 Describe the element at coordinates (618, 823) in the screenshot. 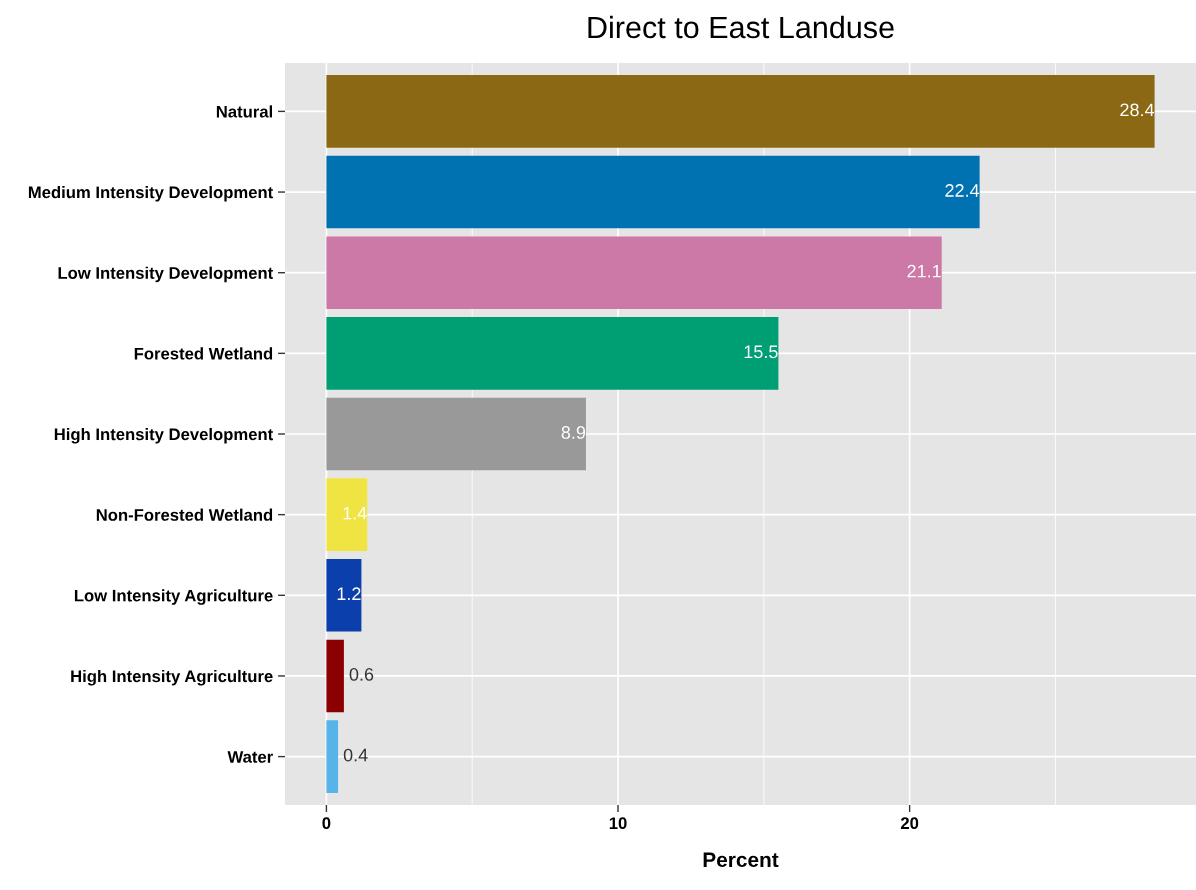

I see `x-tick-label: 10` at that location.